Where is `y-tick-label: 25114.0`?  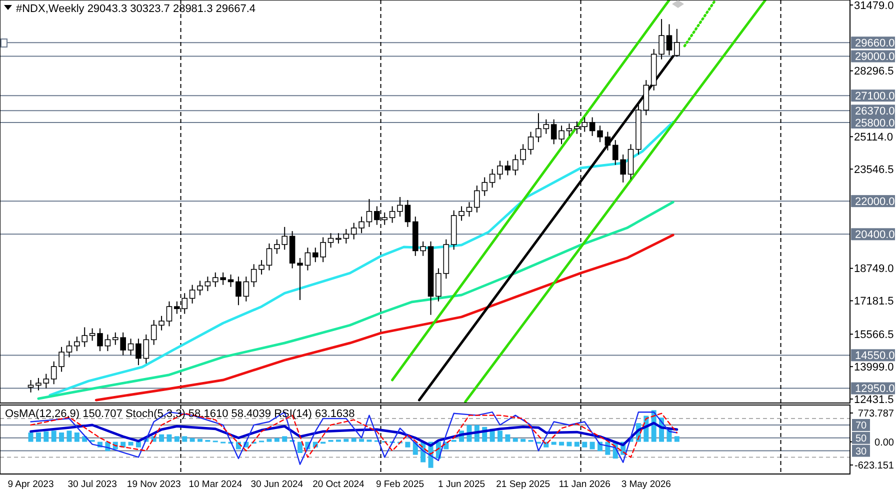 y-tick-label: 25114.0 is located at coordinates (873, 138).